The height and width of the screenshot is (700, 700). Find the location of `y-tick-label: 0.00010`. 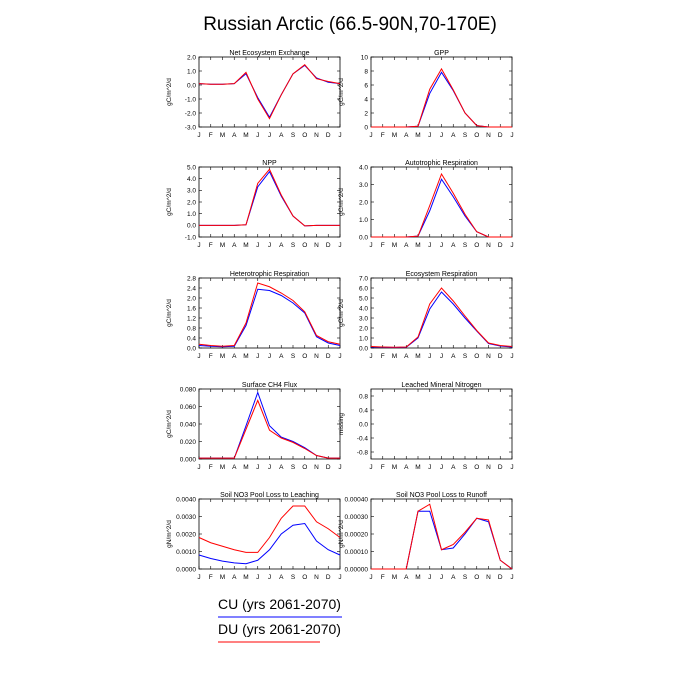

y-tick-label: 0.00010 is located at coordinates (357, 552).